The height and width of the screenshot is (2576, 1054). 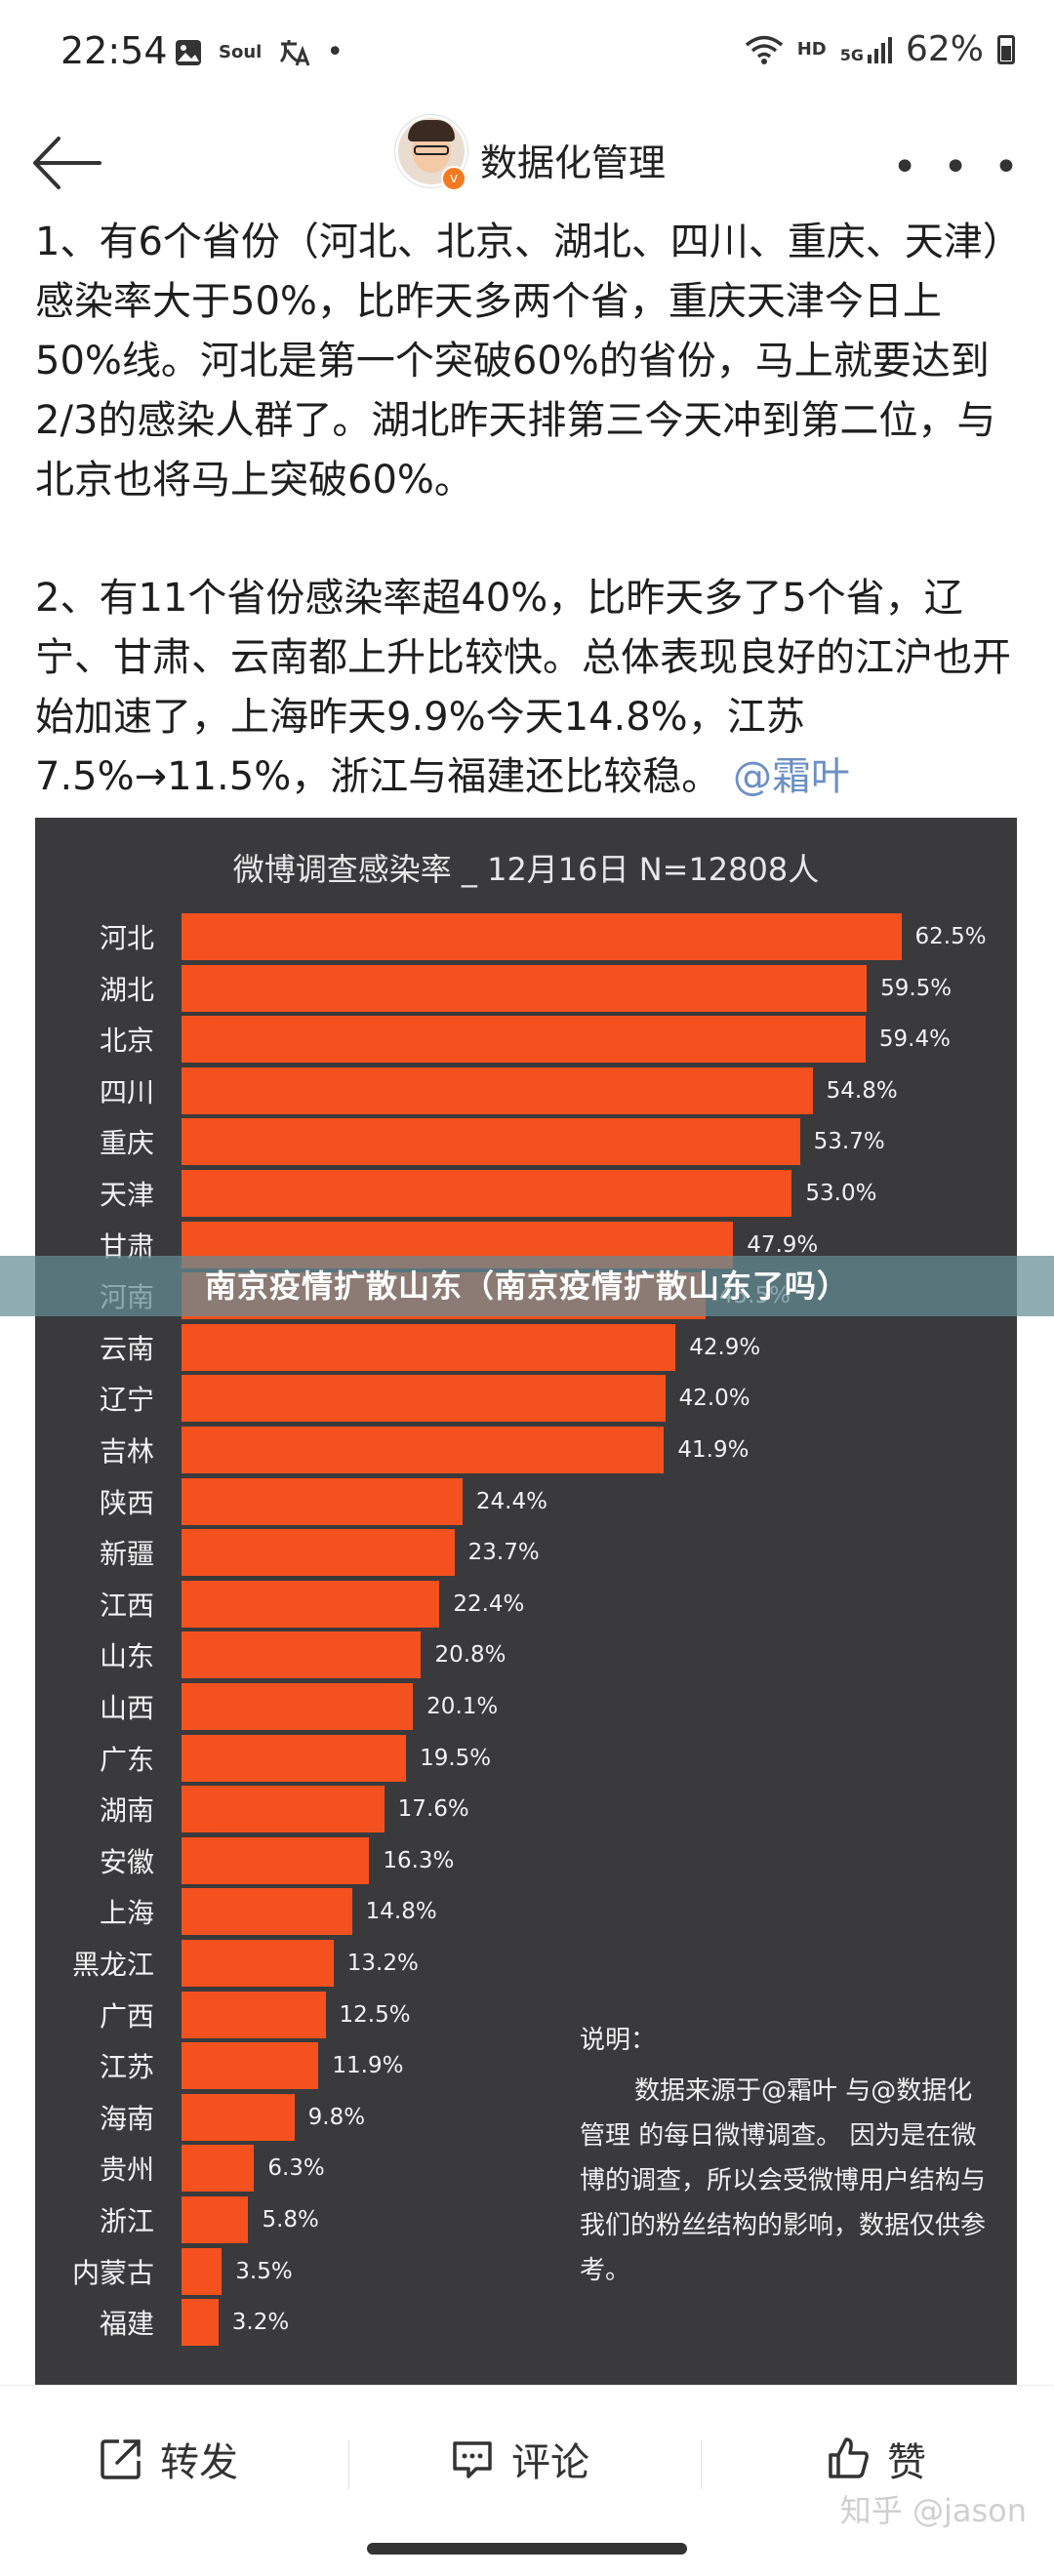 I want to click on bar-row: 吉林 41.9%, so click(x=526, y=1452).